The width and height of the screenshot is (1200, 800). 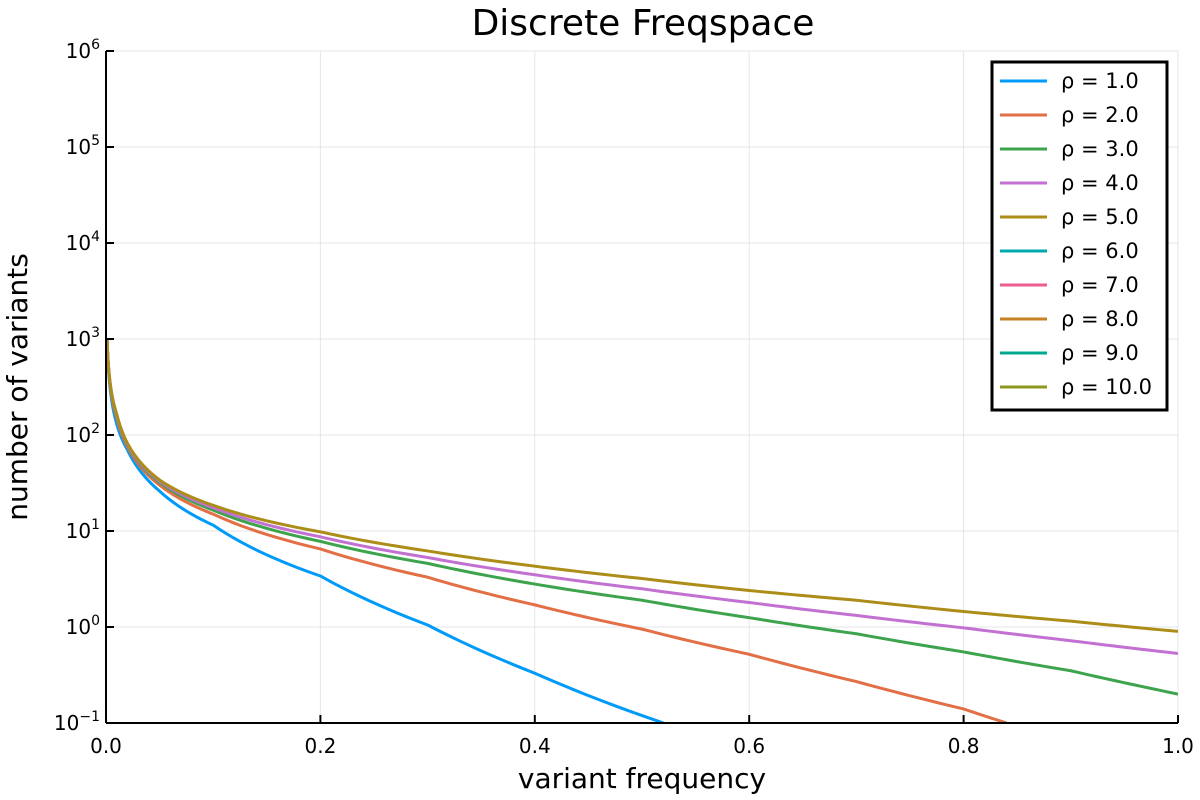 I want to click on y-tick-exponent: 4, so click(x=95, y=237).